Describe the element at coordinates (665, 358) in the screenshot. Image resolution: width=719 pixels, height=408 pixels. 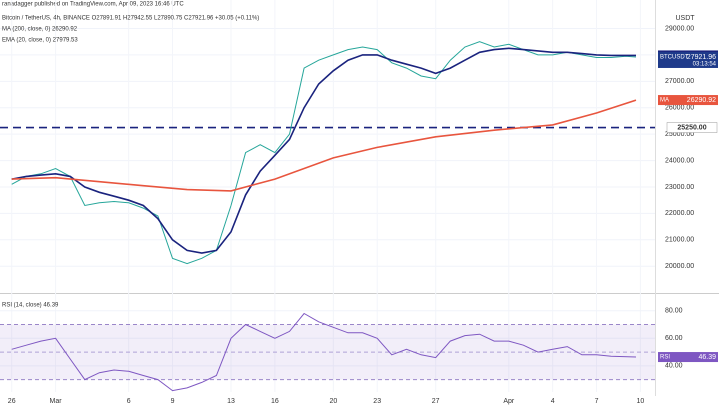
I see `price-tag-name: RSI` at that location.